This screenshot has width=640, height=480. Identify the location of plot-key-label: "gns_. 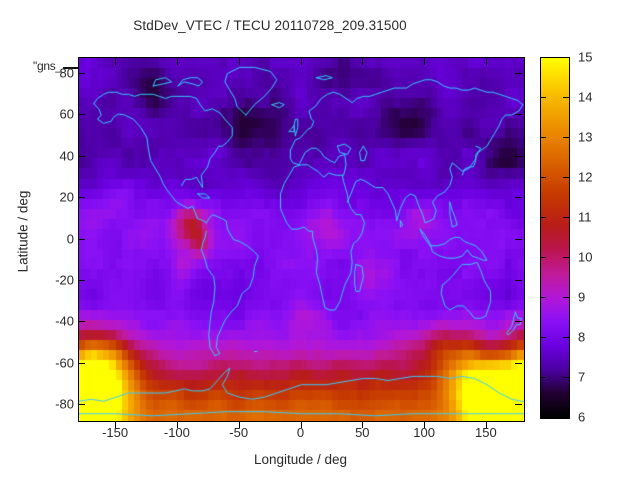
(47, 66).